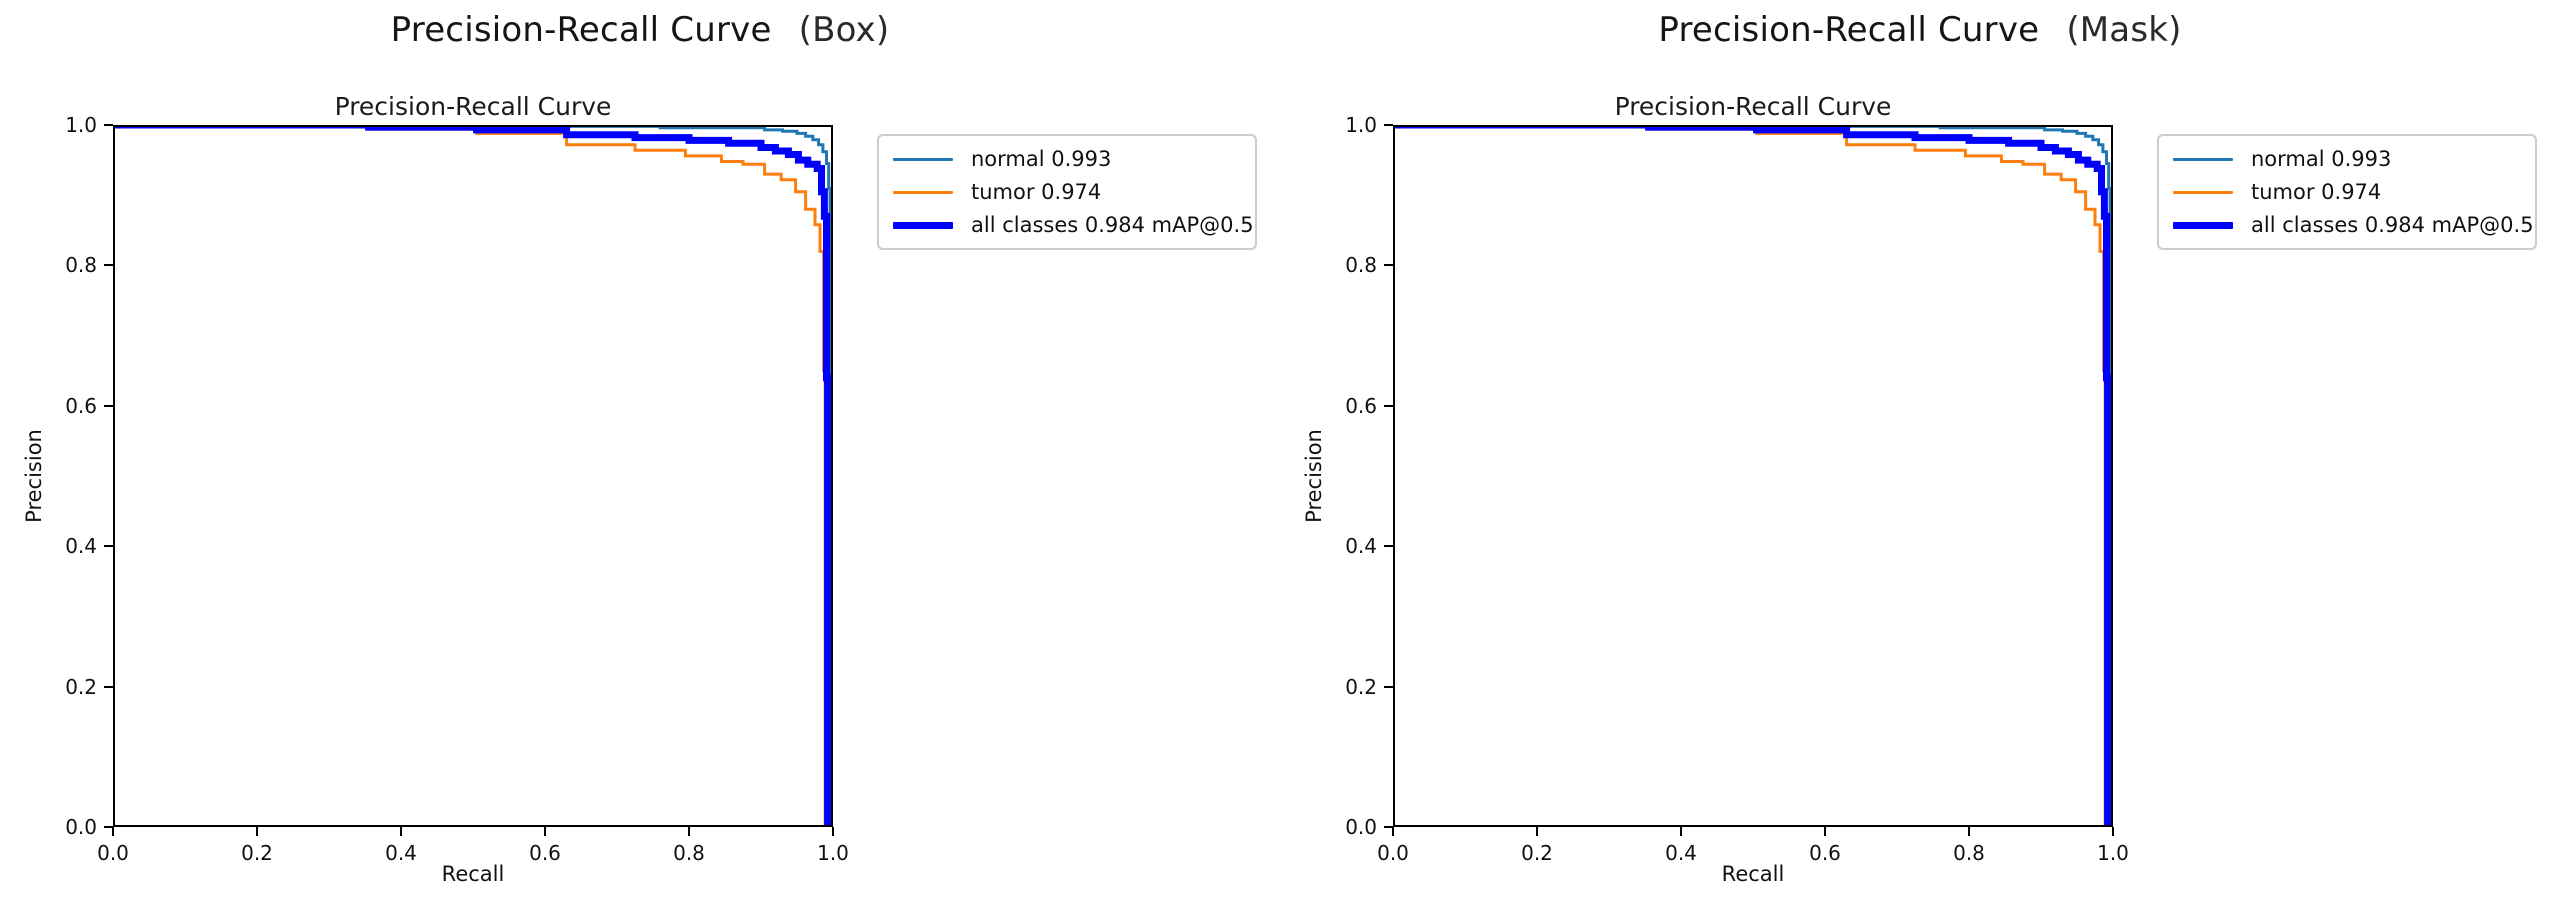 This screenshot has width=2560, height=915. I want to click on figure-suptitle: Precision-Recall Curve (Mask), so click(1920, 30).